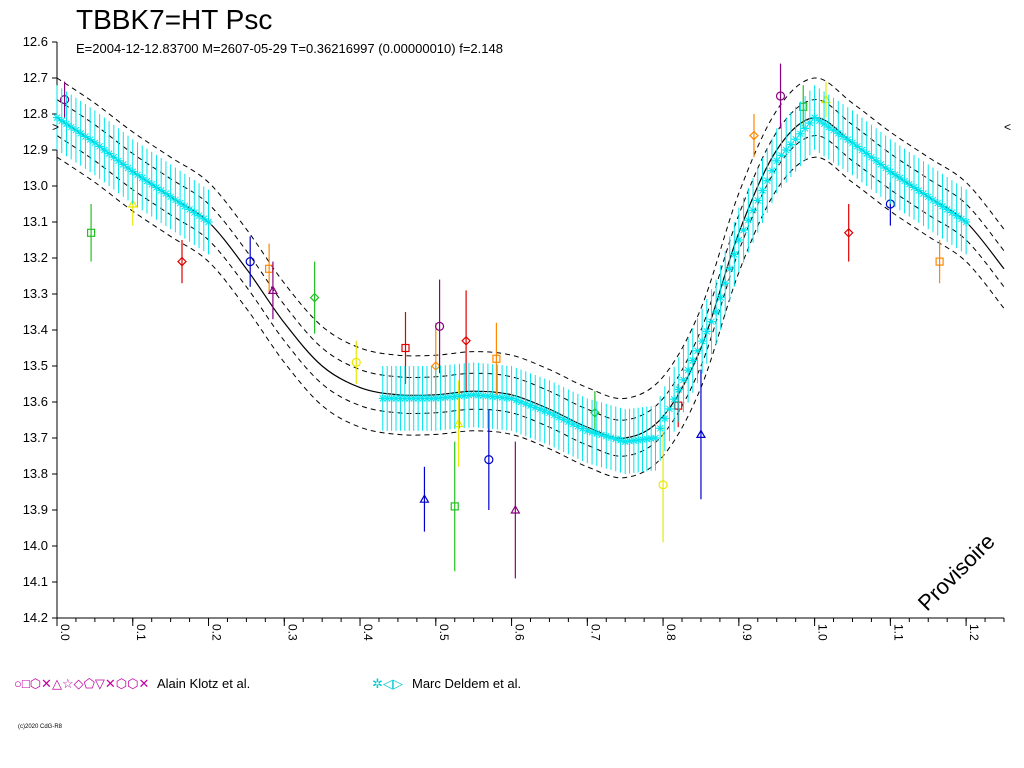 The image size is (1024, 768). What do you see at coordinates (444, 632) in the screenshot?
I see `x-tick-label: 0.5` at bounding box center [444, 632].